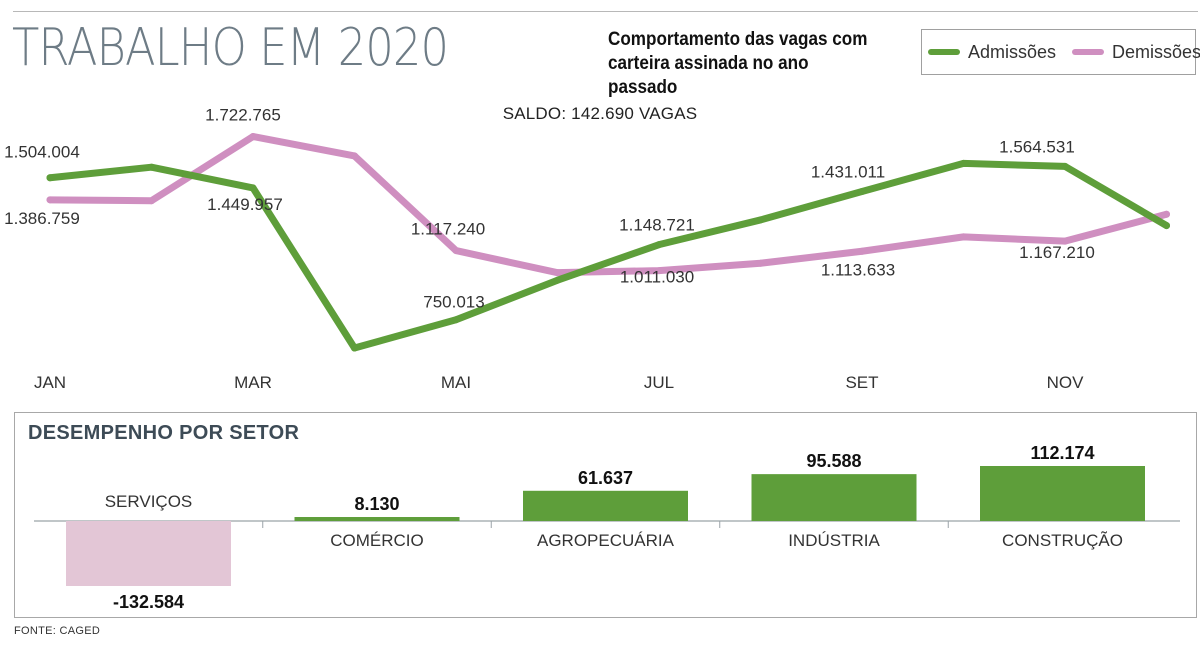  What do you see at coordinates (448, 229) in the screenshot?
I see `data-label-demissoes: 1.117.240` at bounding box center [448, 229].